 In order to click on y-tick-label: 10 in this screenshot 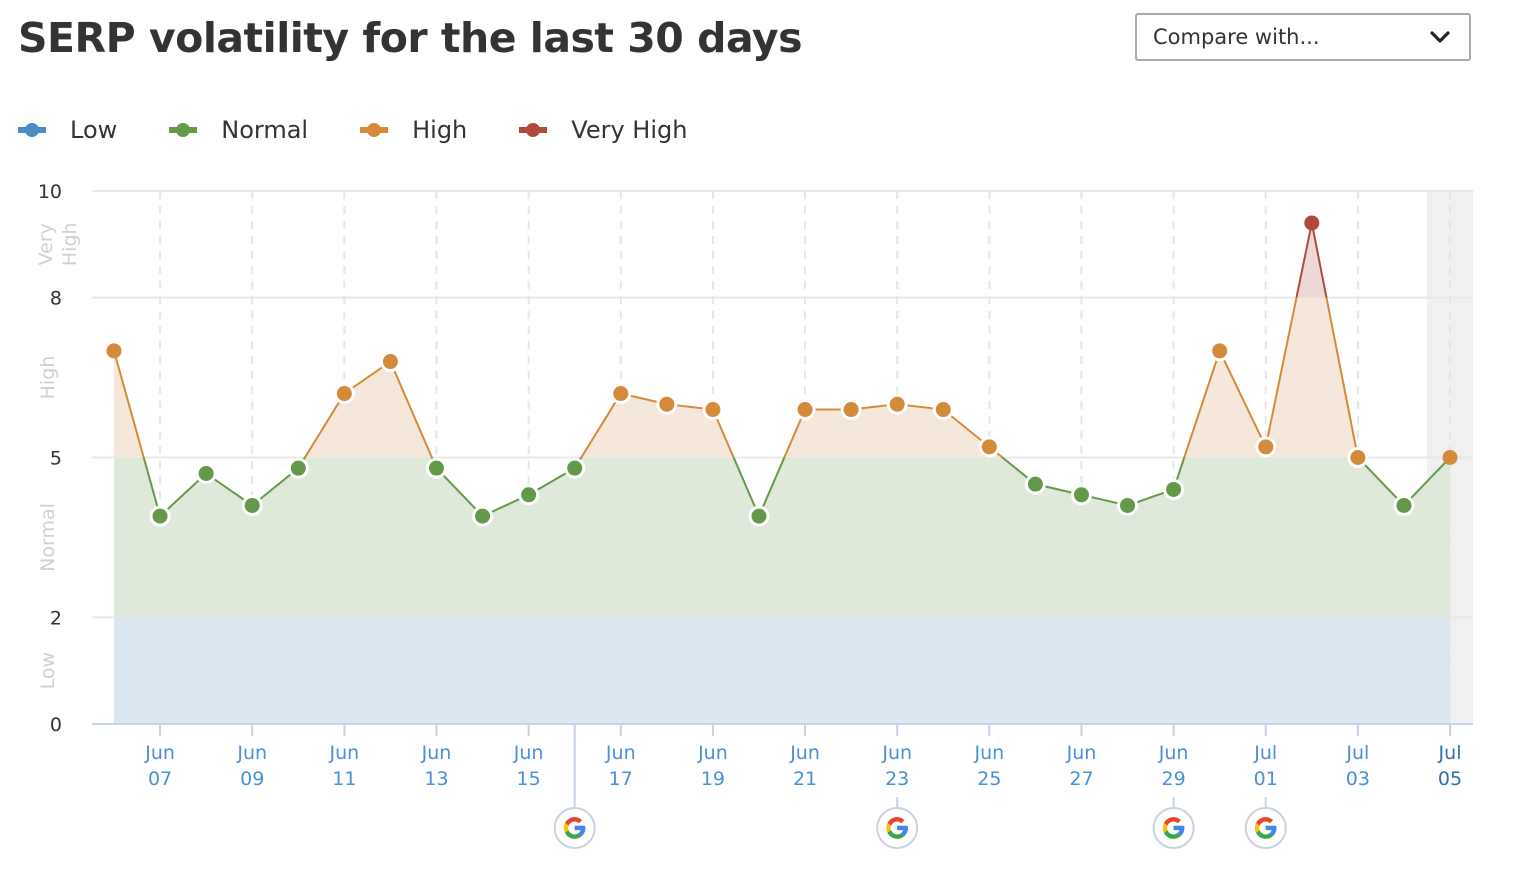, I will do `click(50, 192)`.